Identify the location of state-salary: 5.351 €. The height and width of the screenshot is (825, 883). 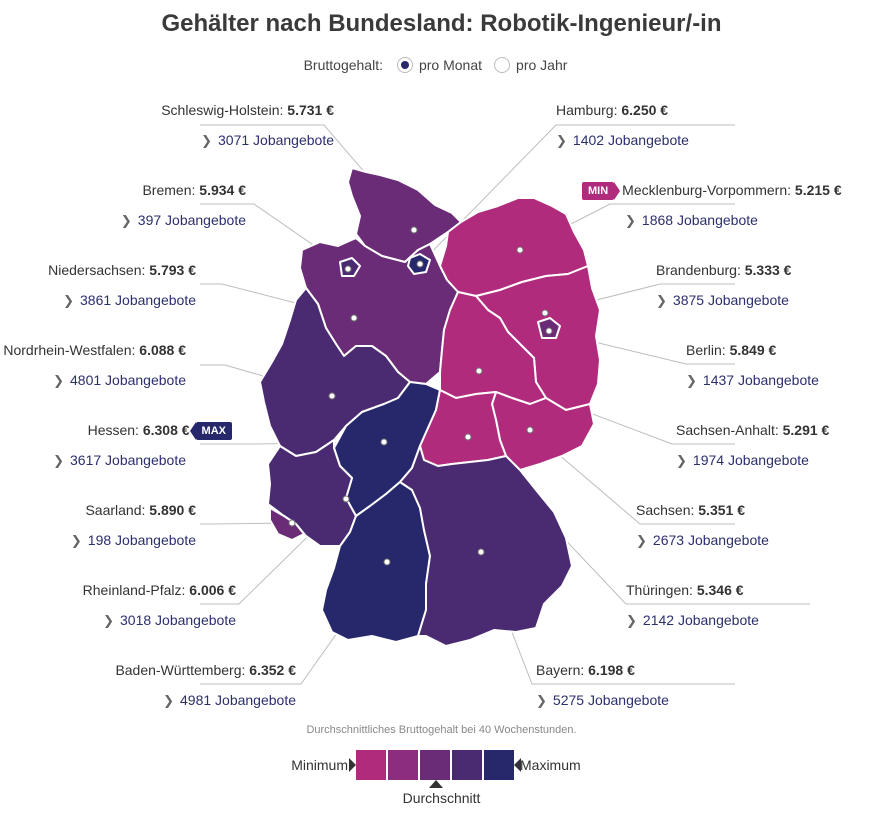
(721, 510).